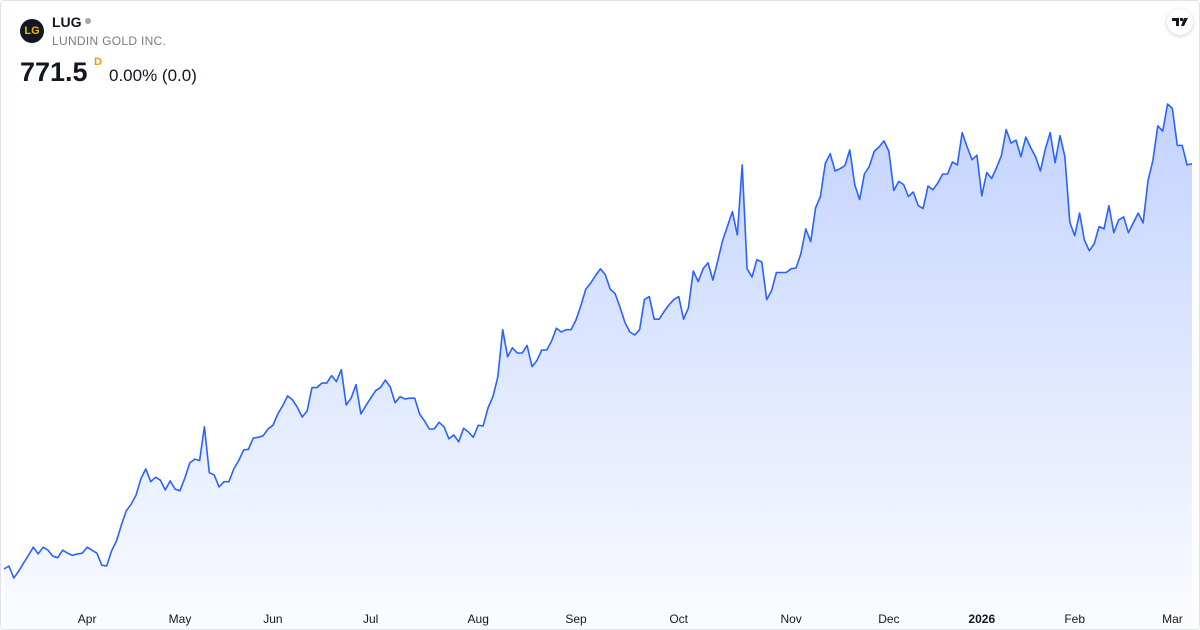 The width and height of the screenshot is (1200, 630). Describe the element at coordinates (180, 619) in the screenshot. I see `x-tick-label: May` at that location.